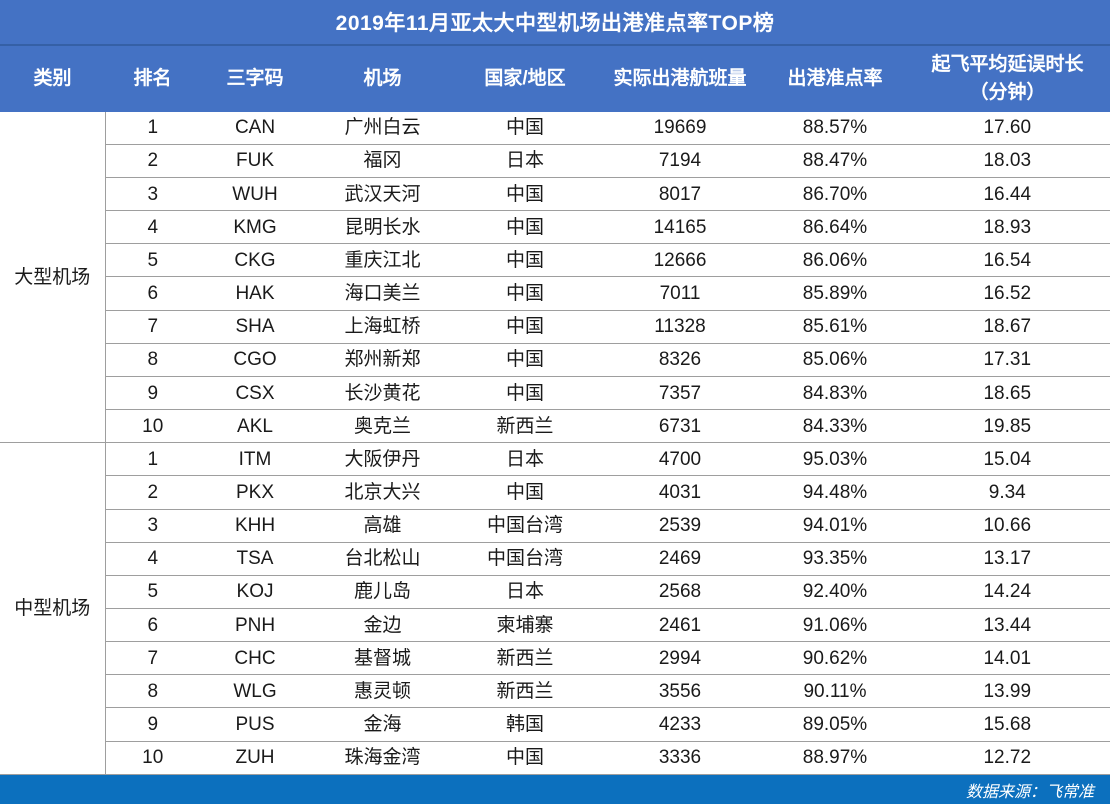 This screenshot has height=804, width=1110. What do you see at coordinates (255, 393) in the screenshot?
I see `cell-code: CSX` at bounding box center [255, 393].